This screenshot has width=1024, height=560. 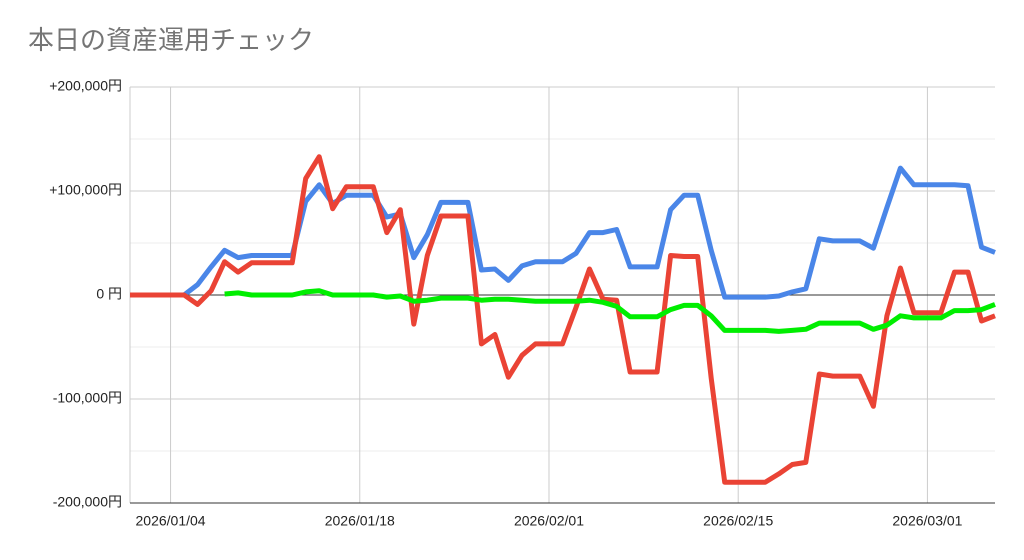 What do you see at coordinates (549, 521) in the screenshot?
I see `x-tick-label: 2026/02/01` at bounding box center [549, 521].